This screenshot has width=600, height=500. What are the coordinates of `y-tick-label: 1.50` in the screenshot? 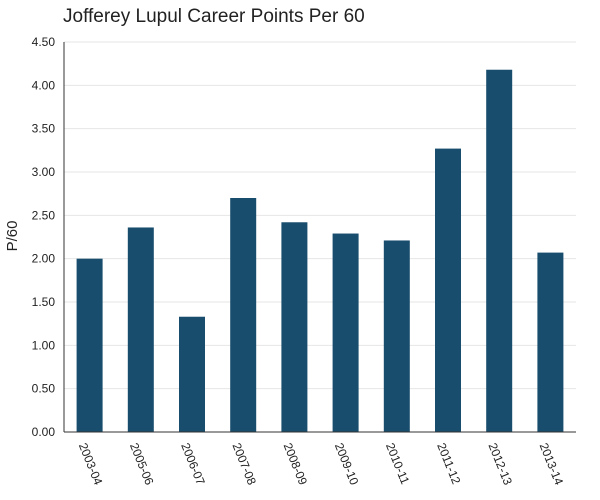 It's located at (44, 302).